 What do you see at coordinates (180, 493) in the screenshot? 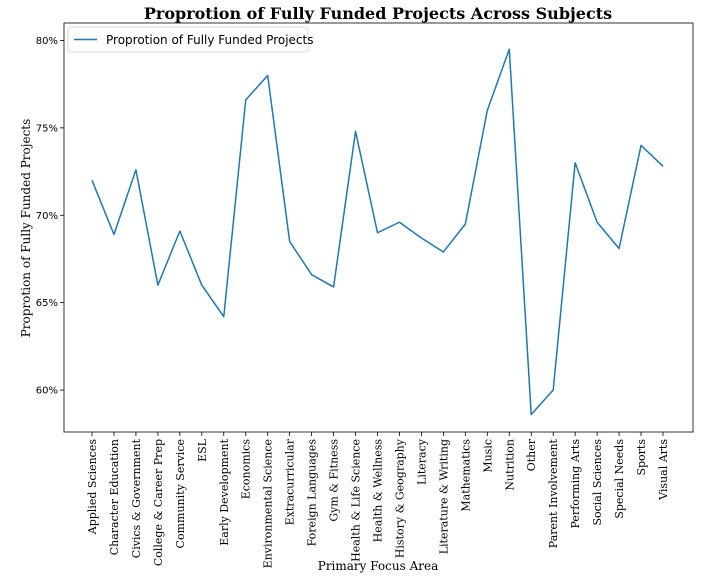
I see `x-tick-label: Community Service` at bounding box center [180, 493].